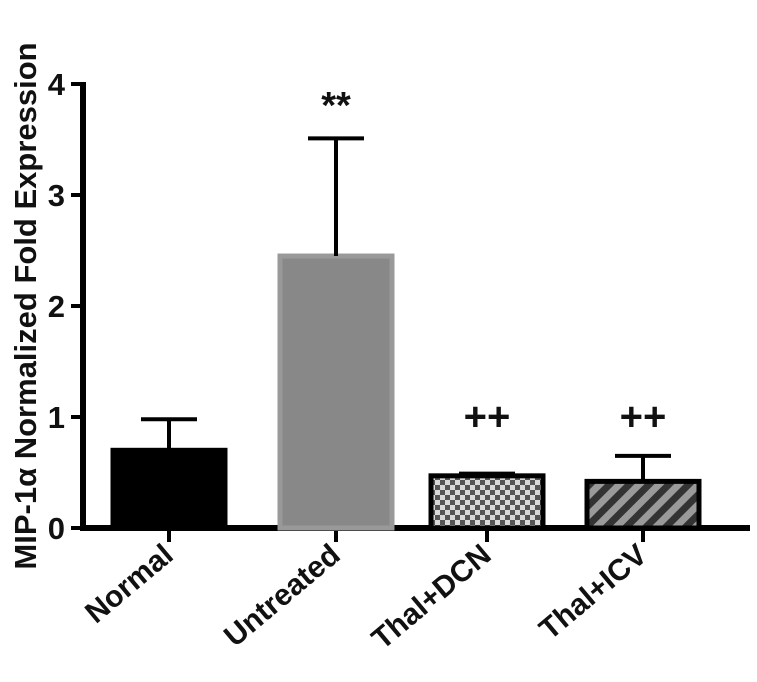 The width and height of the screenshot is (757, 682). Describe the element at coordinates (56, 528) in the screenshot. I see `y-tick-label: 0` at that location.